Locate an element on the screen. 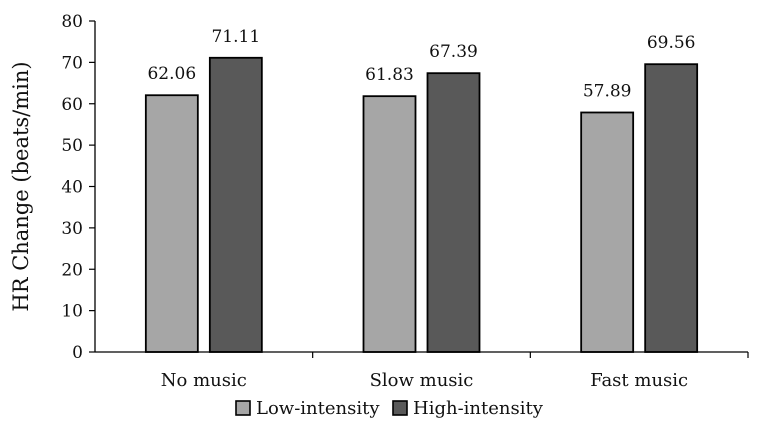  value-labels: 62.06 71.11 61.83 67.39 57.89 69.56 is located at coordinates (421, 64).